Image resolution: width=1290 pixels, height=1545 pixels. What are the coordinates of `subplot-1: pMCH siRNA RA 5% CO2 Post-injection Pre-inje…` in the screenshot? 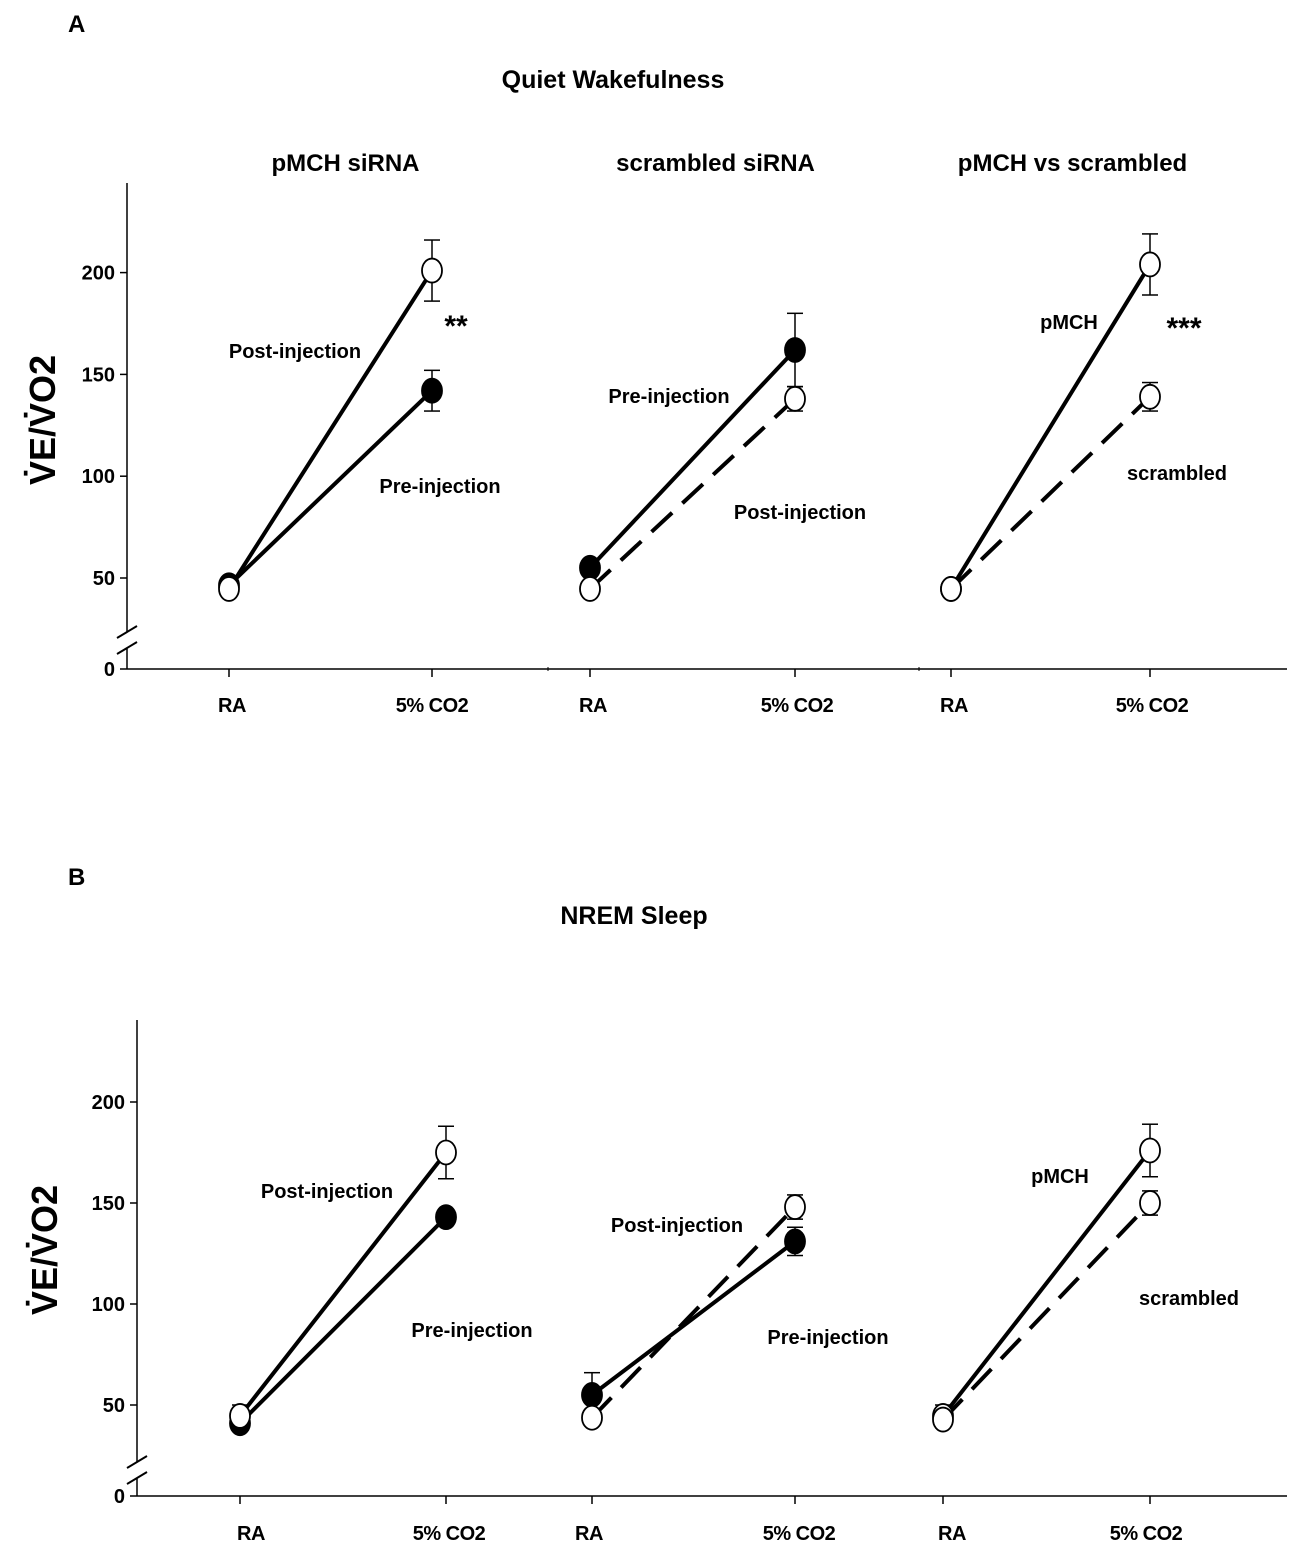 It's located at (359, 433).